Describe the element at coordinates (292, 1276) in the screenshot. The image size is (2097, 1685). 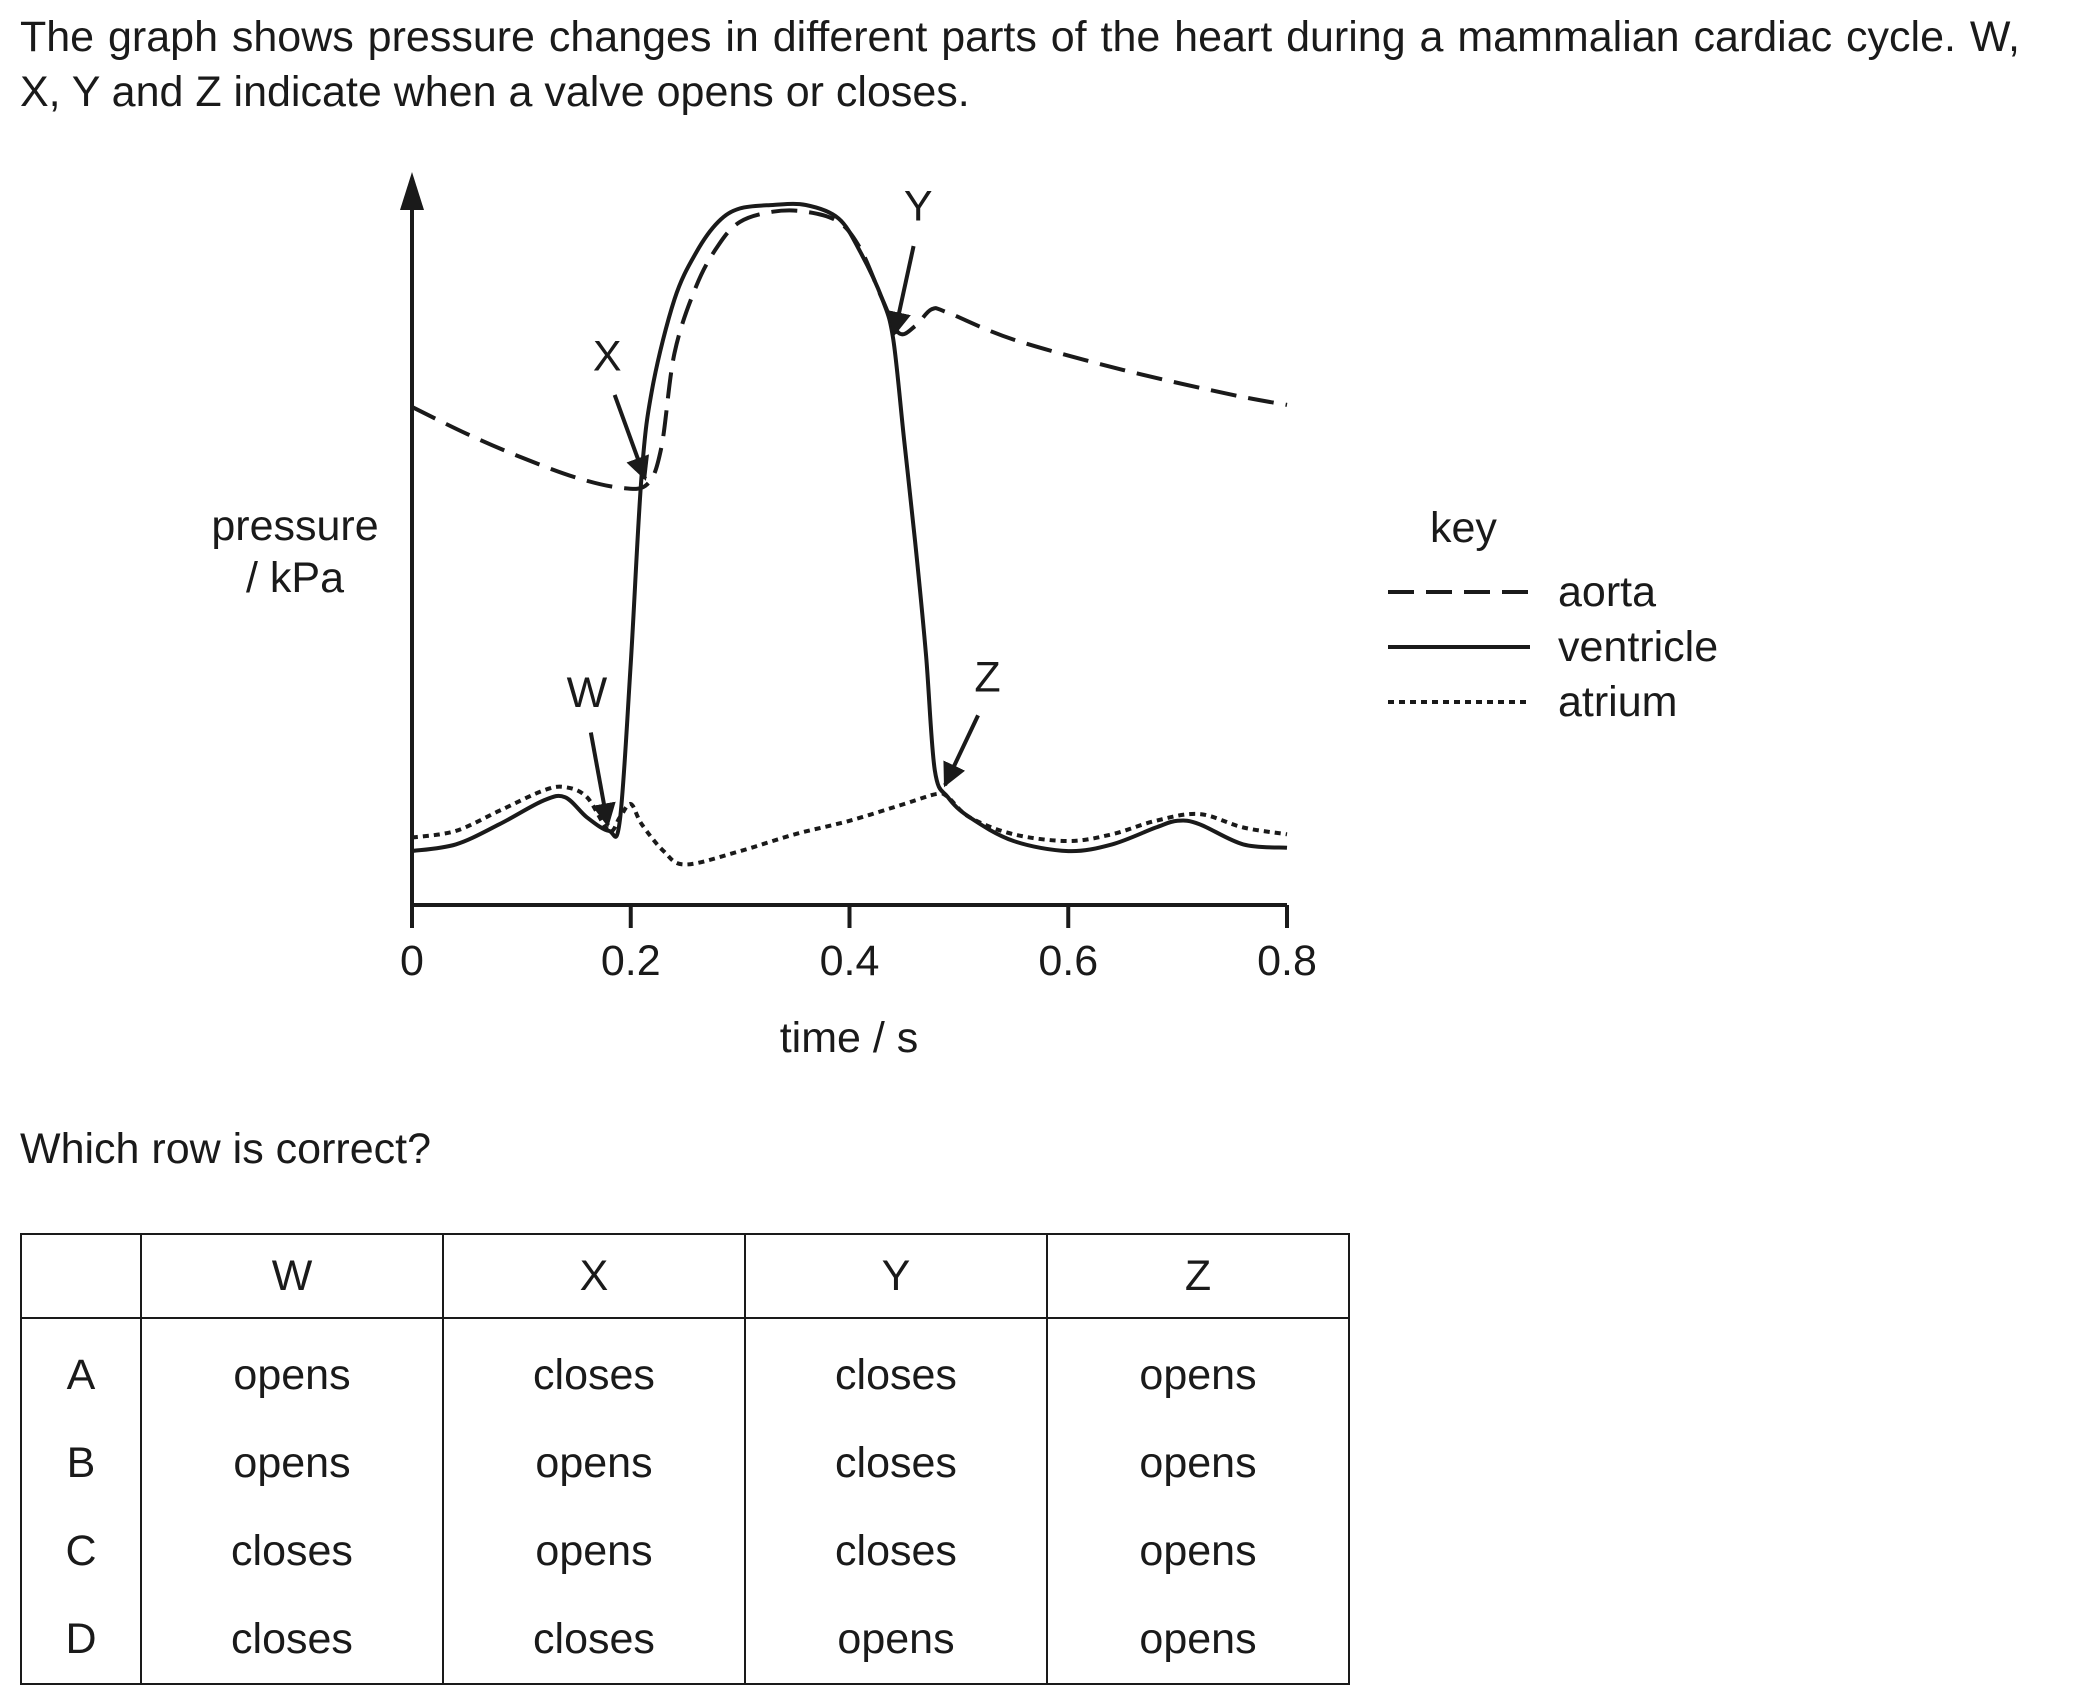
I see `table-header-w: W` at that location.